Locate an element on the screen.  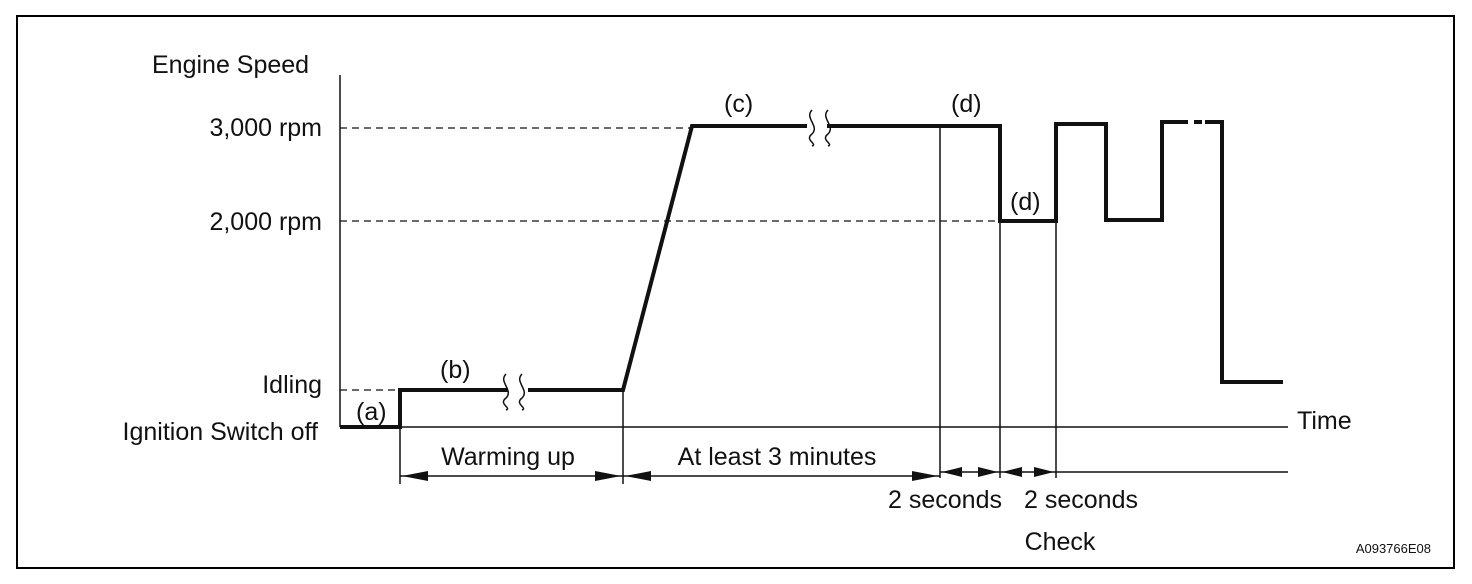
marker-a: (a) is located at coordinates (371, 412).